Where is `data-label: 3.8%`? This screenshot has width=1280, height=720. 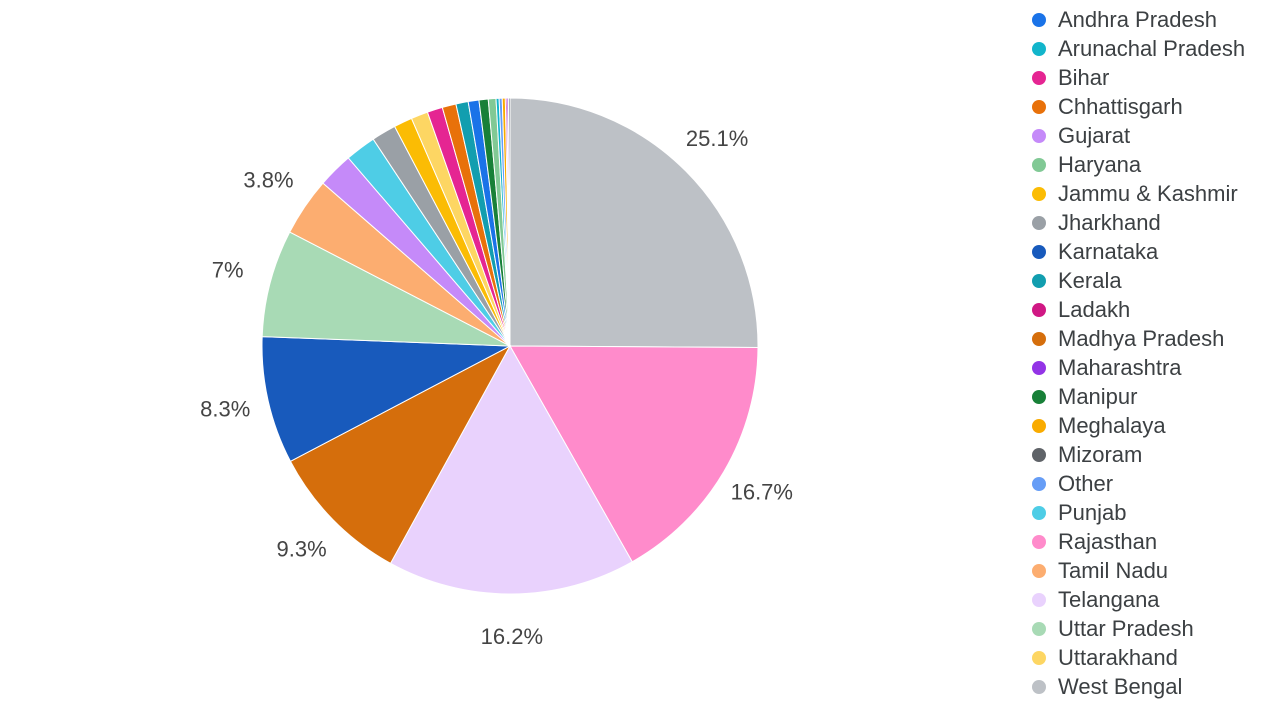 data-label: 3.8% is located at coordinates (268, 180).